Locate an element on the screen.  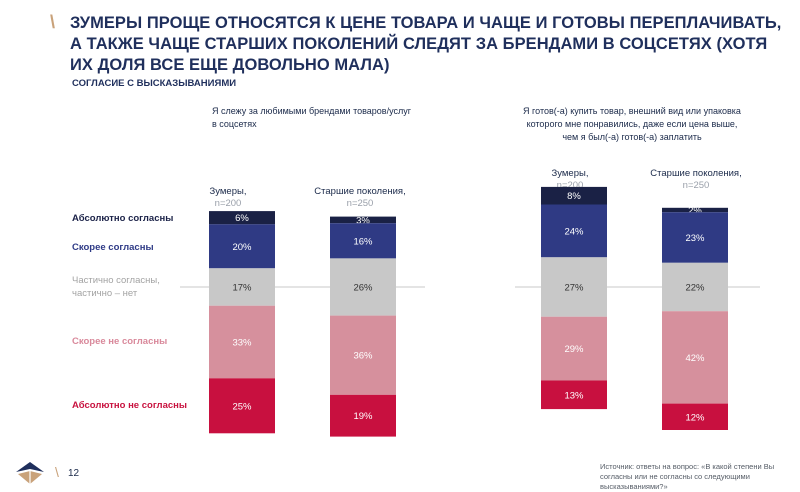
bar-value-label: 19% is located at coordinates (363, 416).